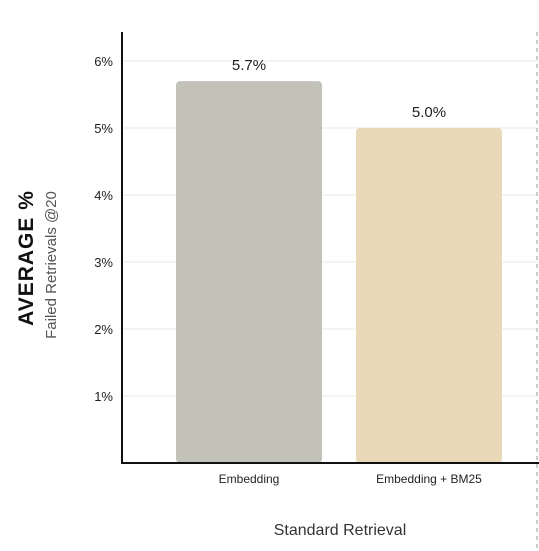 This screenshot has height=551, width=539. I want to click on y-tick-labels: 1% 2% 3% 4% 5% 6%, so click(103, 229).